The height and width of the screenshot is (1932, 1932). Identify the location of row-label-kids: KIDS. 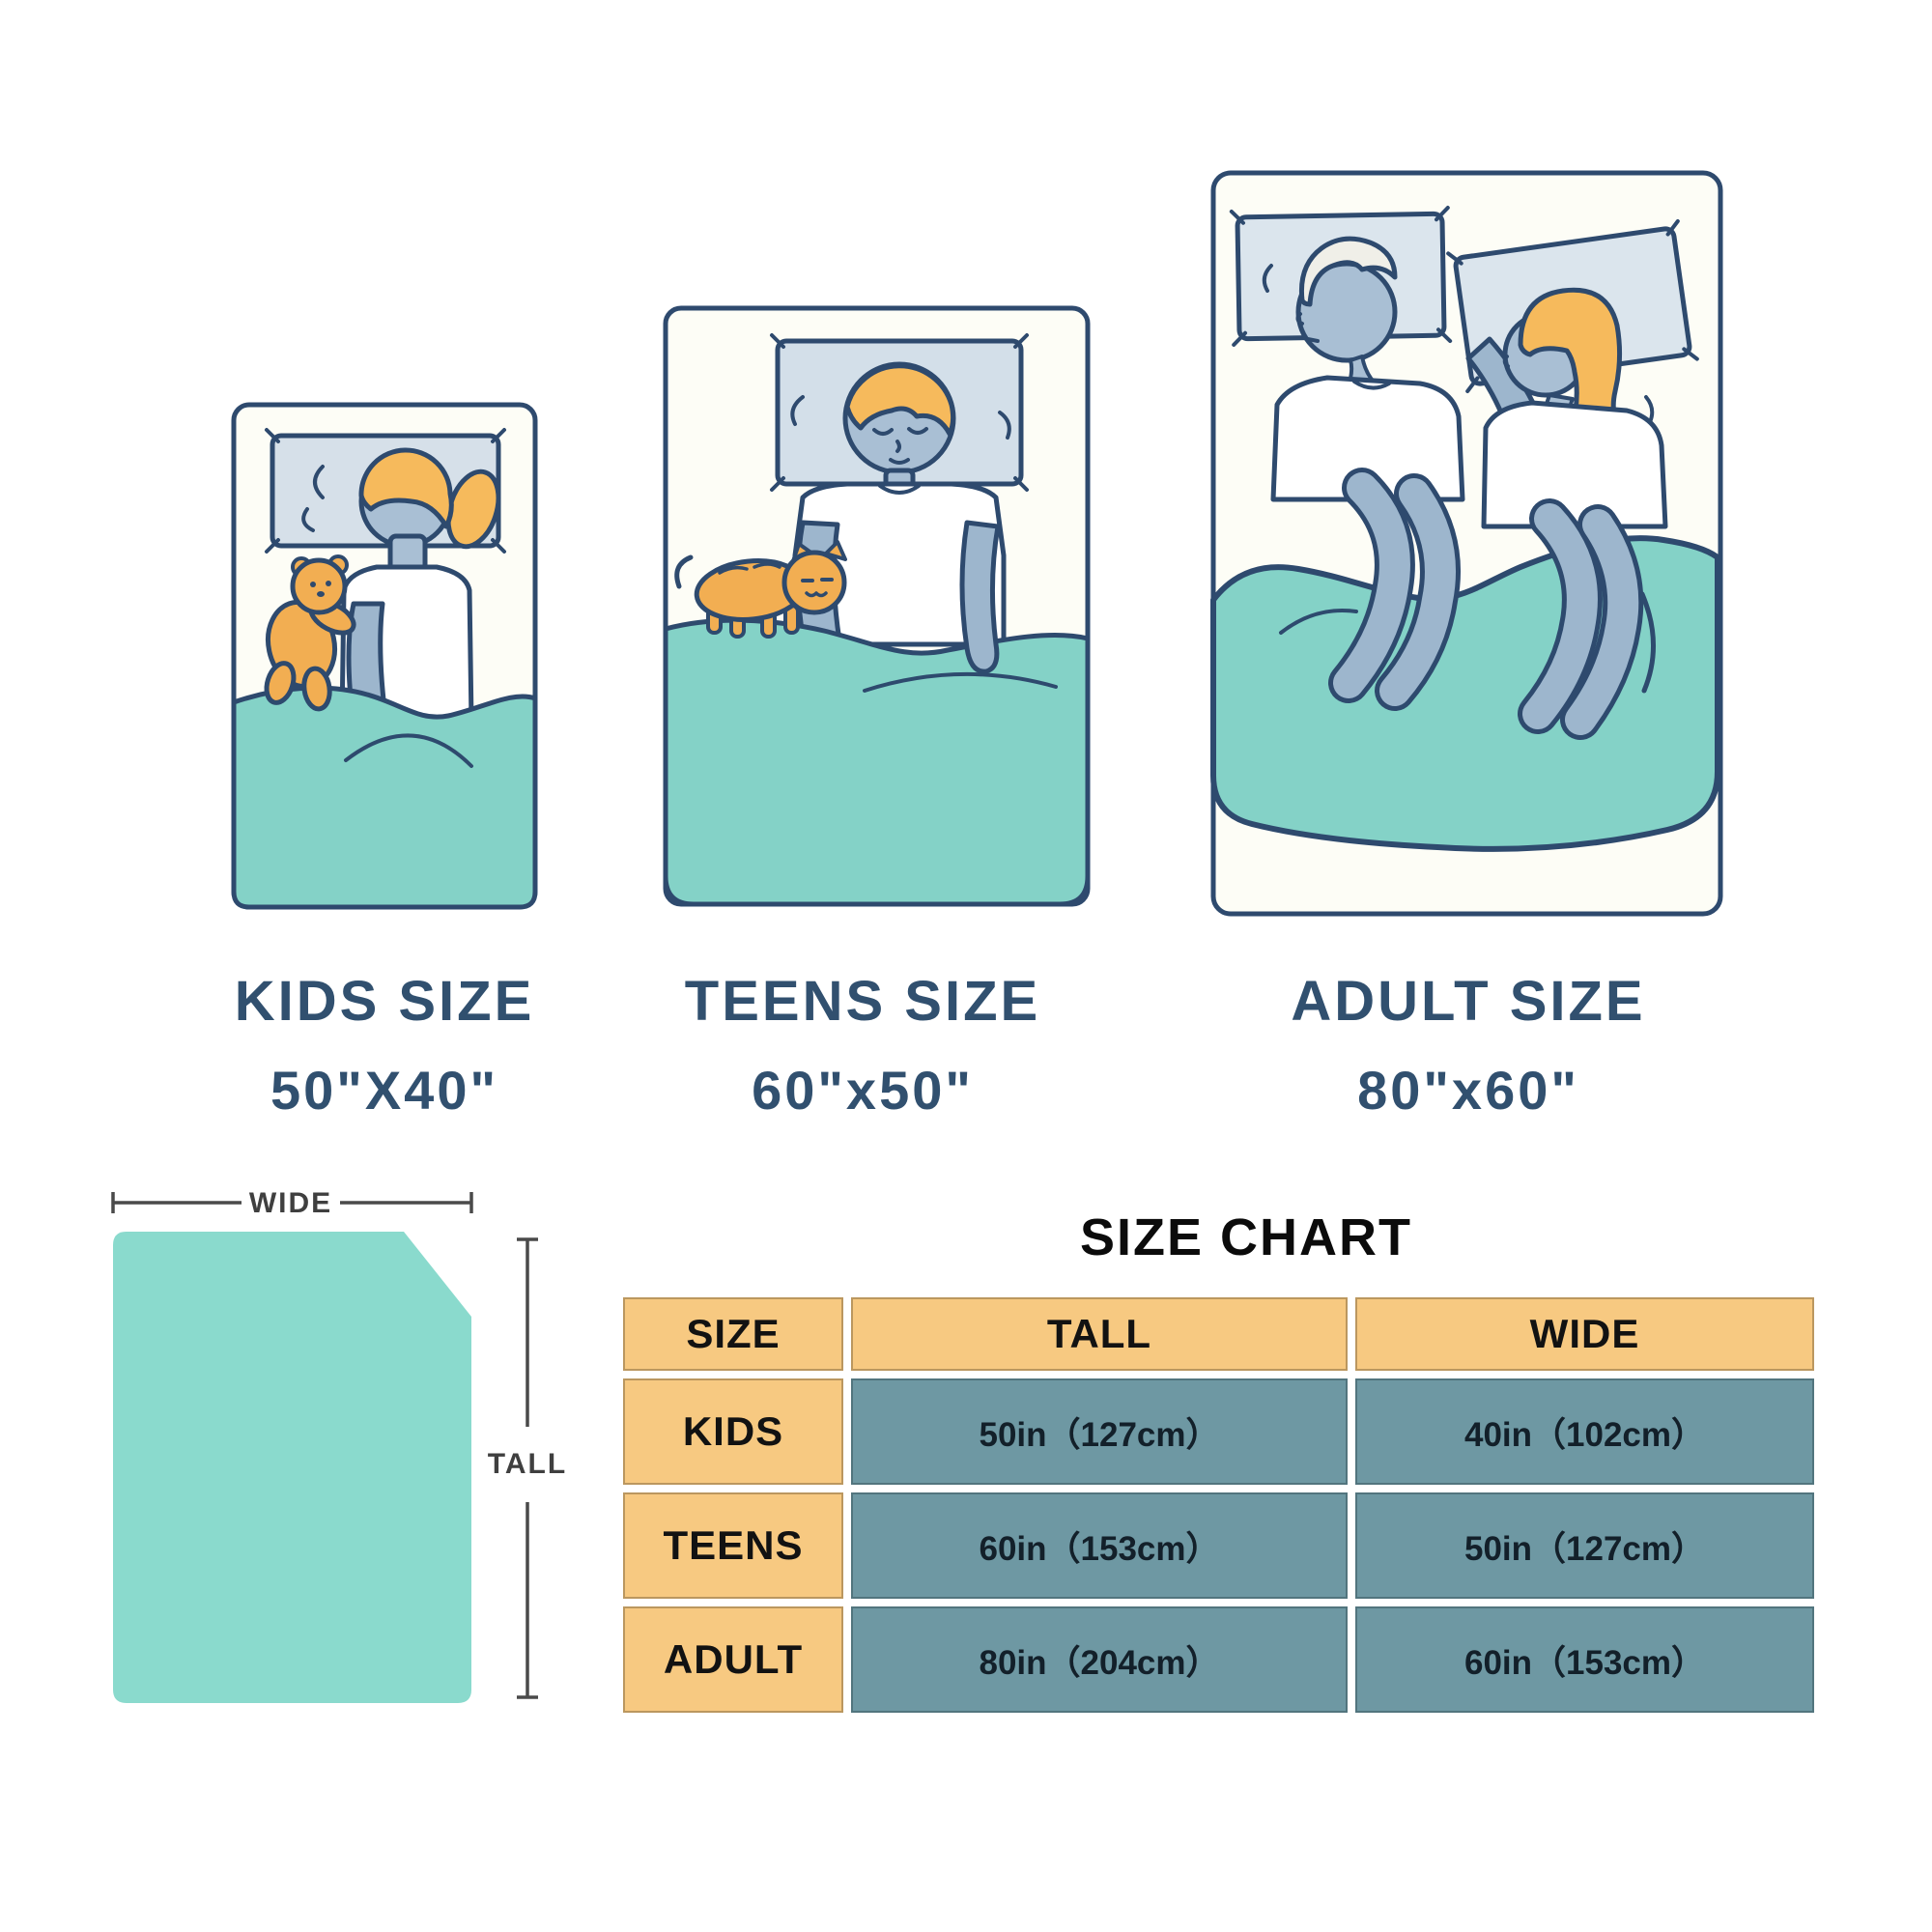
(733, 1431).